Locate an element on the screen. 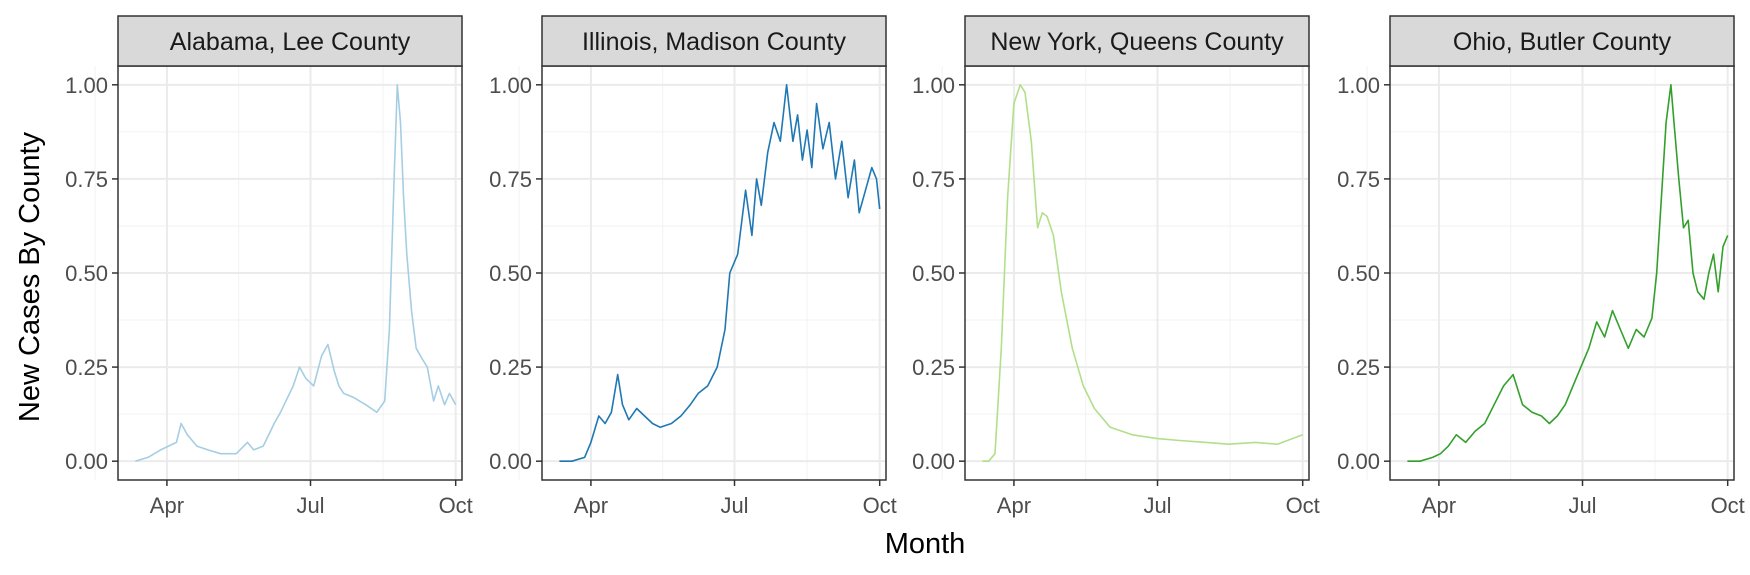  x-axis-title: Month is located at coordinates (925, 544).